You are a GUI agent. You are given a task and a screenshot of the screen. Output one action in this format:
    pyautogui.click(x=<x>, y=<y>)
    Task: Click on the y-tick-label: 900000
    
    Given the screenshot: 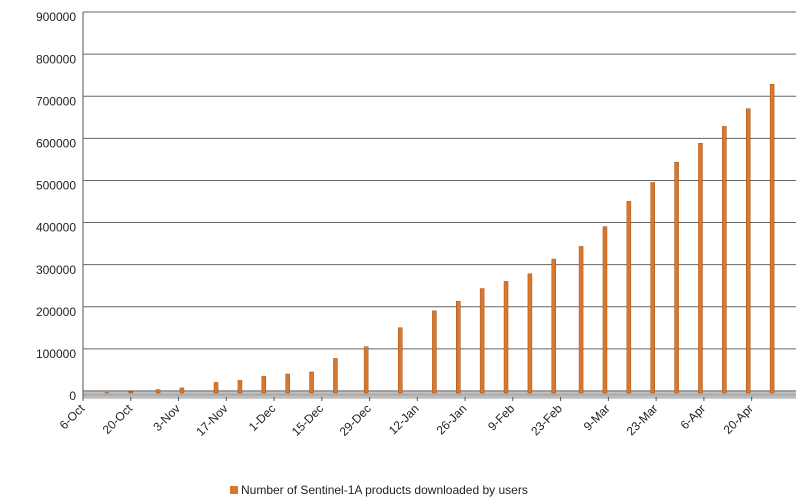 What is the action you would take?
    pyautogui.click(x=56, y=17)
    